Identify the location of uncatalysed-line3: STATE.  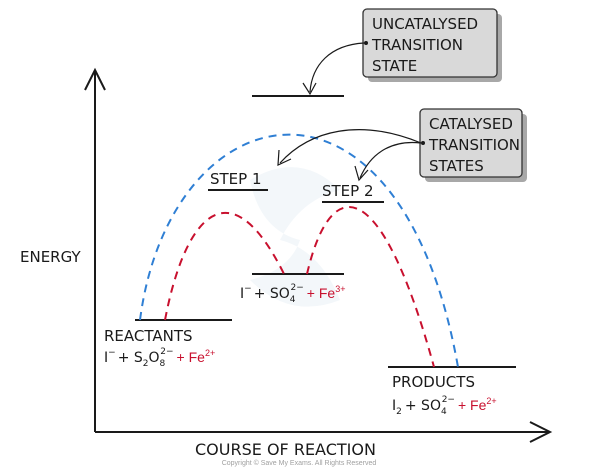
(394, 66).